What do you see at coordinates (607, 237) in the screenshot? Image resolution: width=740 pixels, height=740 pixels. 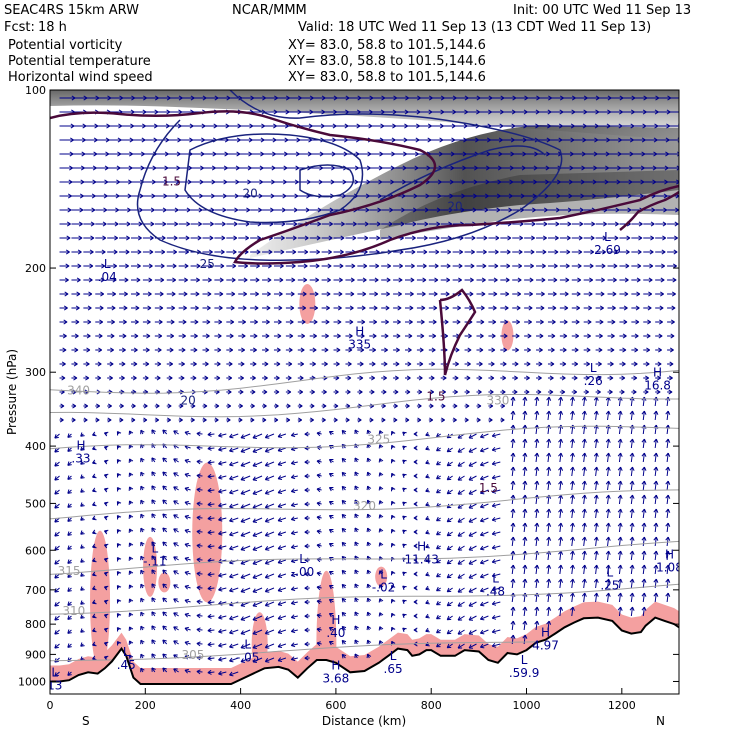 I see `extremum-type: L` at bounding box center [607, 237].